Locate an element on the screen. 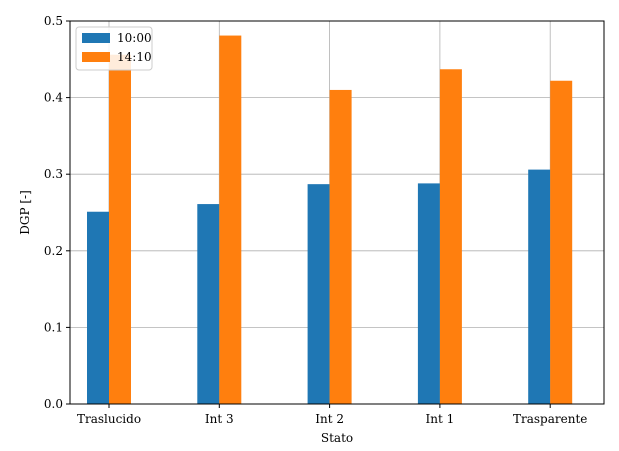 The image size is (619, 451). legend: 10:00 14:10 is located at coordinates (114, 48).